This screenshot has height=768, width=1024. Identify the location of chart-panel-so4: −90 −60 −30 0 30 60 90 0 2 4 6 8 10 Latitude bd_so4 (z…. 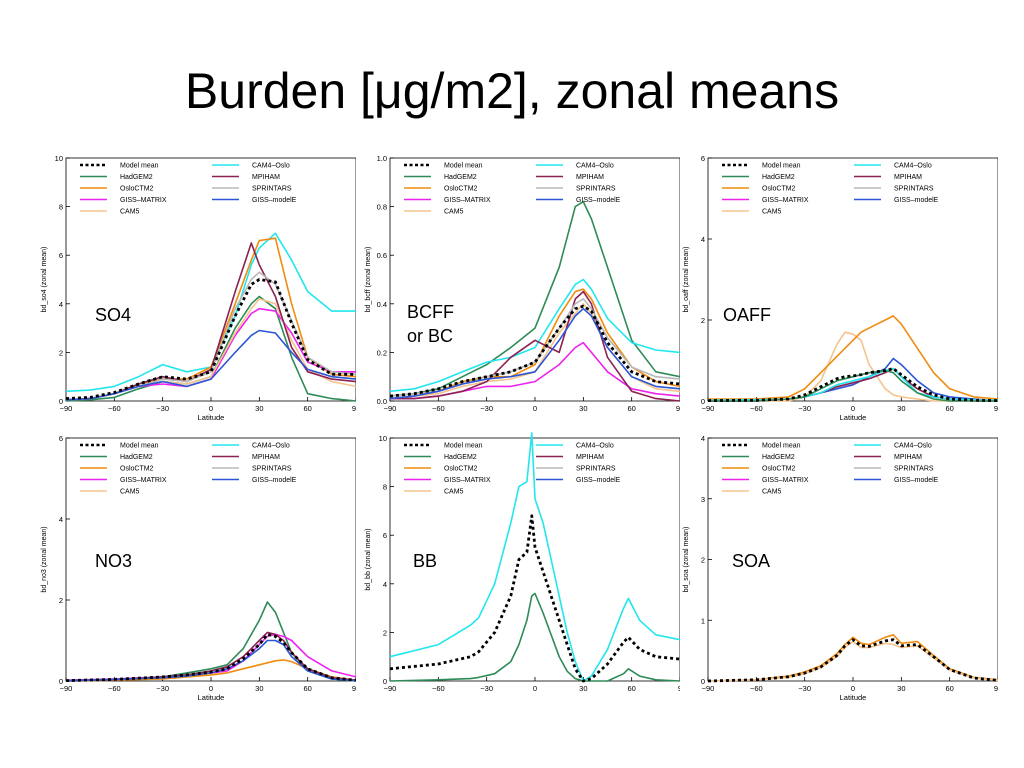
(197, 286).